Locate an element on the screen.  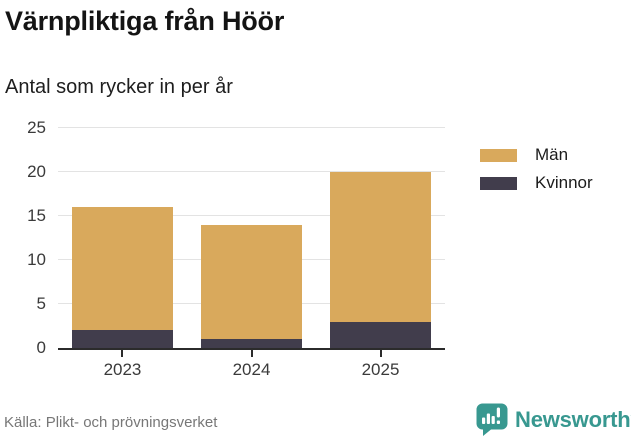
stacked-bar-2023 is located at coordinates (122, 277).